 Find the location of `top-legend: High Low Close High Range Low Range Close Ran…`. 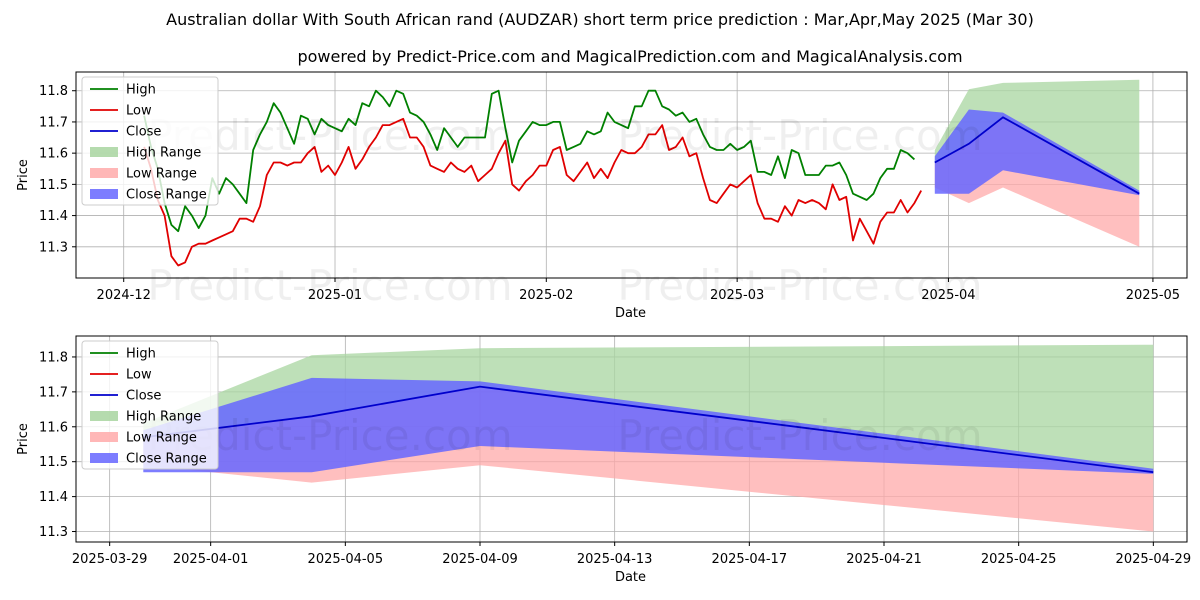

top-legend: High Low Close High Range Low Range Close Ran… is located at coordinates (150, 141).